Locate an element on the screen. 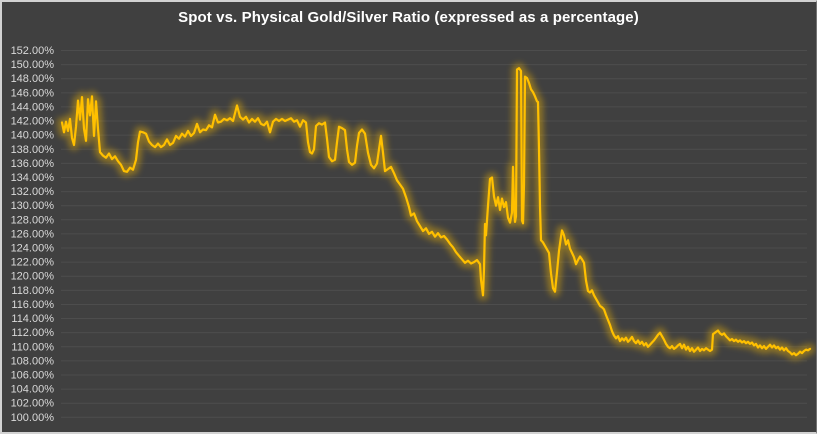 This screenshot has height=434, width=817. y-axis-tick-label: 130.00% is located at coordinates (33, 206).